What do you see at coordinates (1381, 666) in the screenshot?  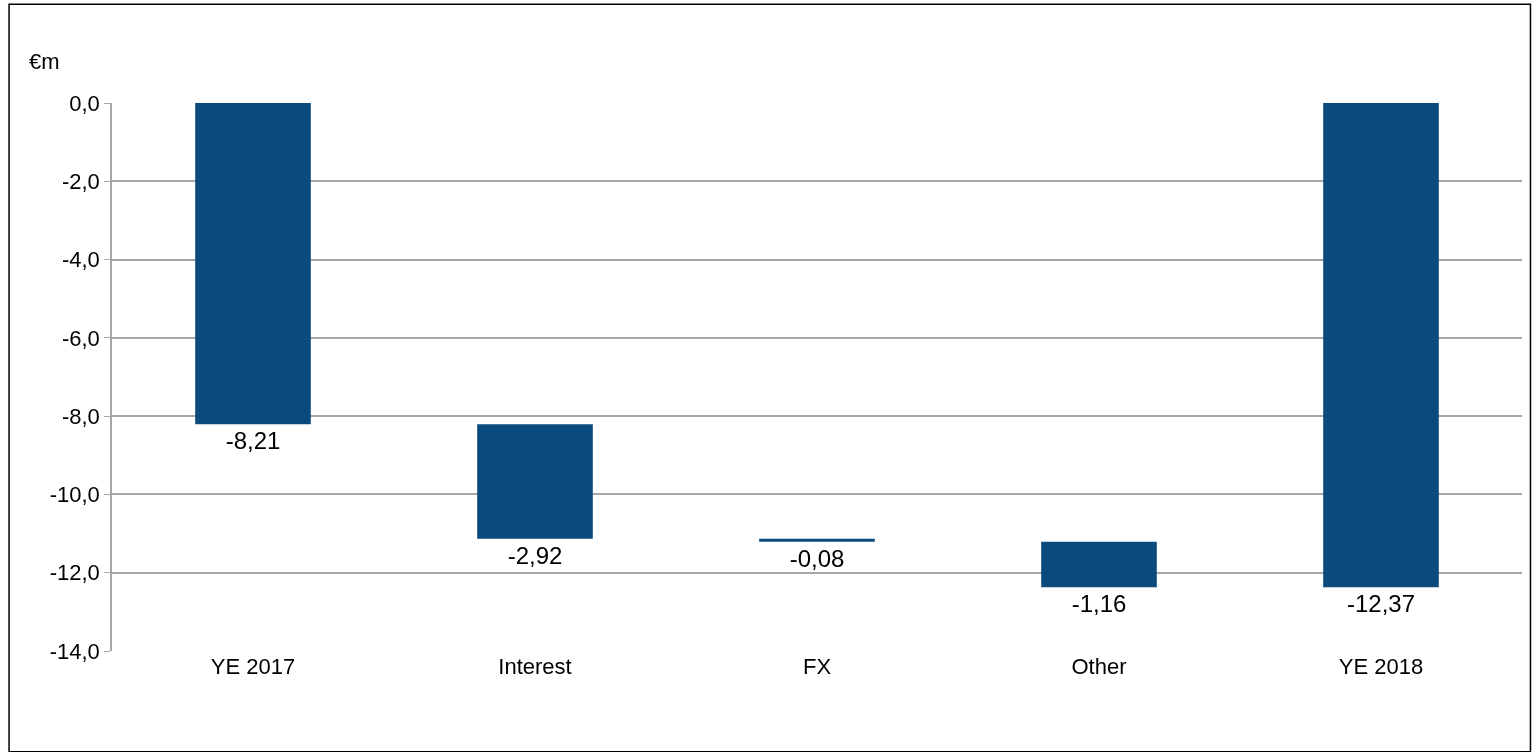 I see `x-tick-label: YE 2018` at bounding box center [1381, 666].